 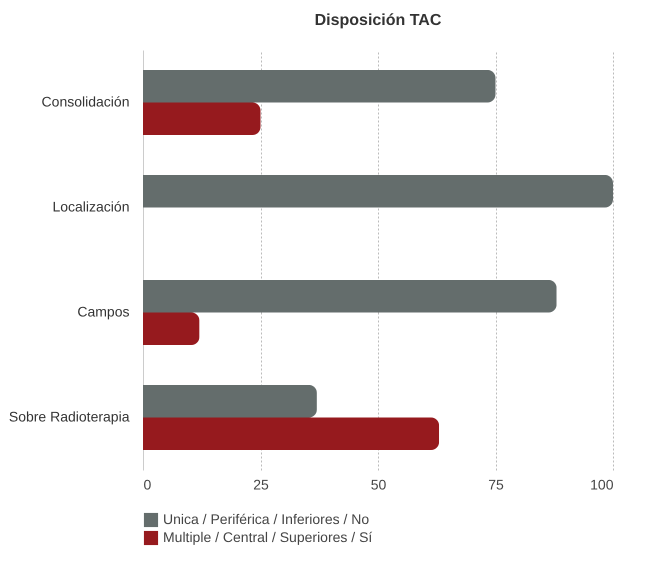 What do you see at coordinates (91, 206) in the screenshot?
I see `y-tick-label: Localización` at bounding box center [91, 206].